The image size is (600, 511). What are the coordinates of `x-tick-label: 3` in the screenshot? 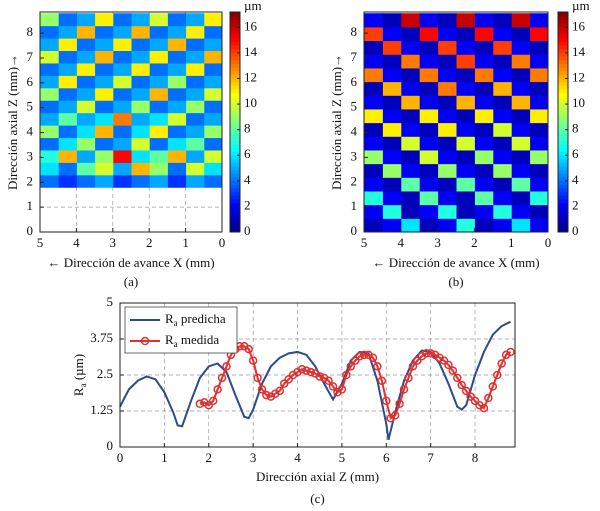 It's located at (253, 457).